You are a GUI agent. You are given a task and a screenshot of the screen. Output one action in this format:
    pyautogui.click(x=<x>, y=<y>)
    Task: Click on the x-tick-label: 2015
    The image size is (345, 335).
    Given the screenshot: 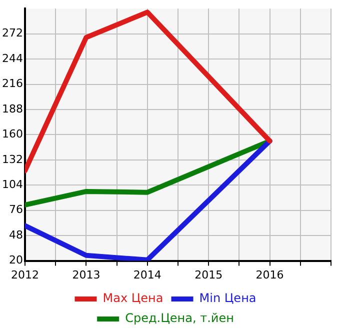 What is the action you would take?
    pyautogui.click(x=208, y=275)
    